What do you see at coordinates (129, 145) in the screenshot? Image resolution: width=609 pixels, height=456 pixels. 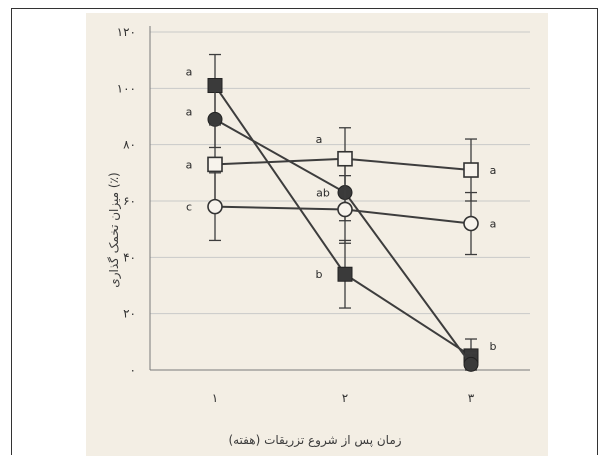 I see `y-tick-label: ۸۰` at bounding box center [129, 145].